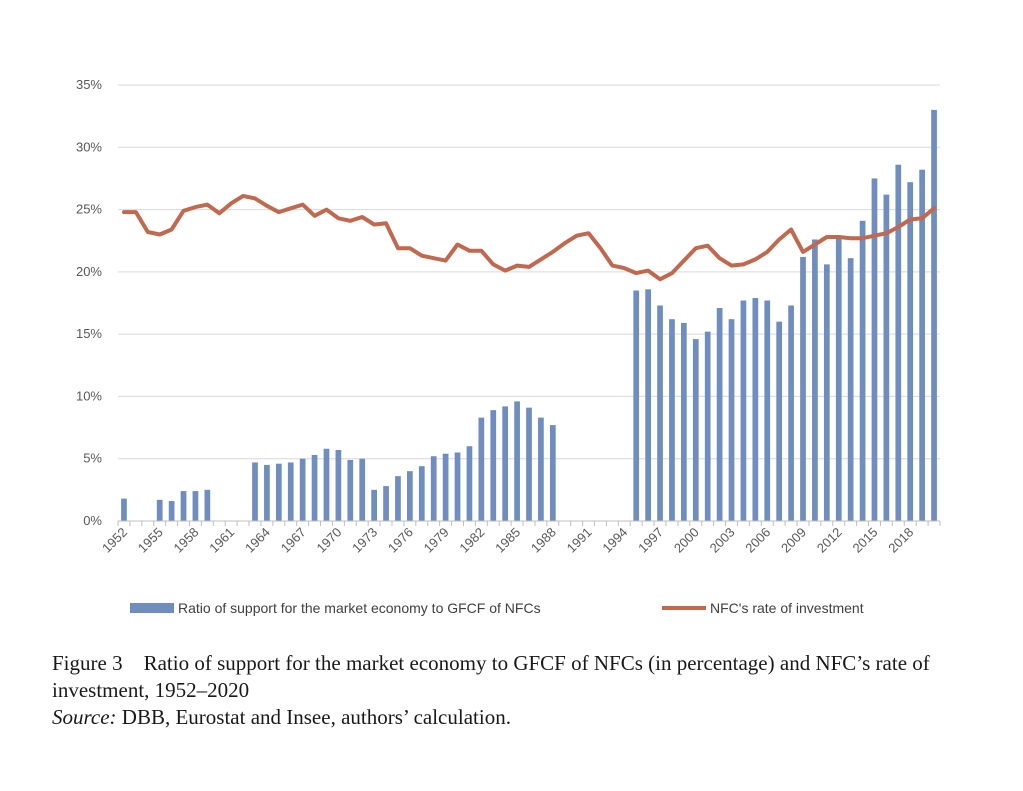 Image resolution: width=1023 pixels, height=791 pixels. Describe the element at coordinates (865, 540) in the screenshot. I see `x-tick-label: 2015` at that location.